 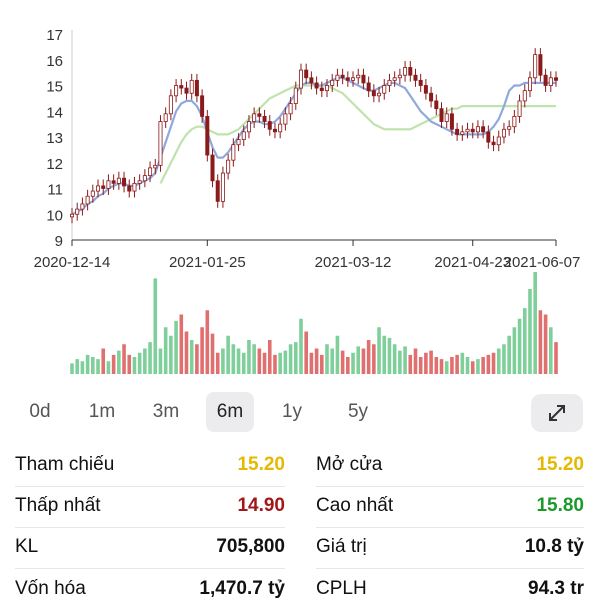 What do you see at coordinates (349, 464) in the screenshot?
I see `open-label: Mở cửa` at bounding box center [349, 464].